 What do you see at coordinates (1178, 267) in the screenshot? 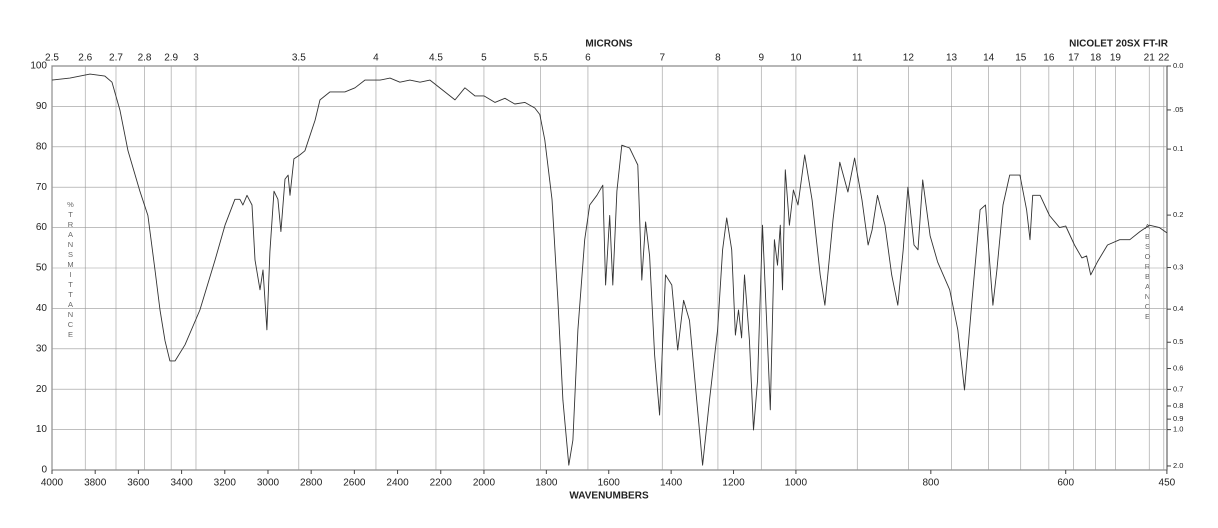
I see `y2-tick-label: 0.3` at bounding box center [1178, 267].